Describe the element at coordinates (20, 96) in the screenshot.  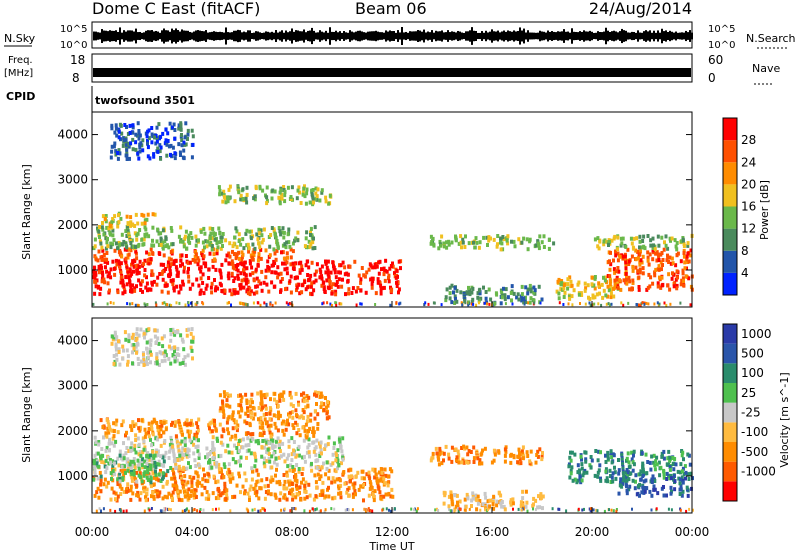
I see `cpid-label: CPID` at that location.